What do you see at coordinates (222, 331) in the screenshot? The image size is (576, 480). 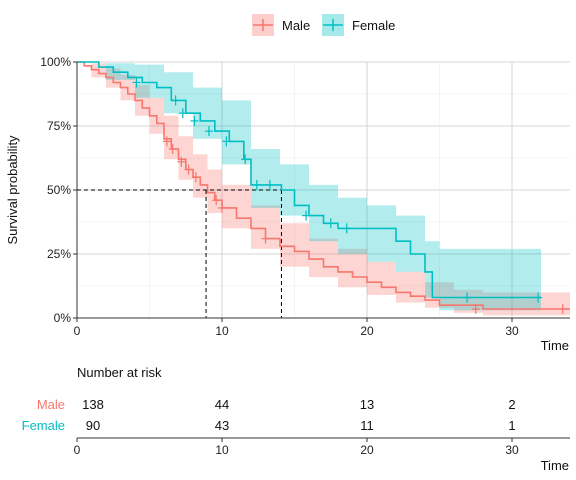 I see `x-tick-label: 10` at bounding box center [222, 331].